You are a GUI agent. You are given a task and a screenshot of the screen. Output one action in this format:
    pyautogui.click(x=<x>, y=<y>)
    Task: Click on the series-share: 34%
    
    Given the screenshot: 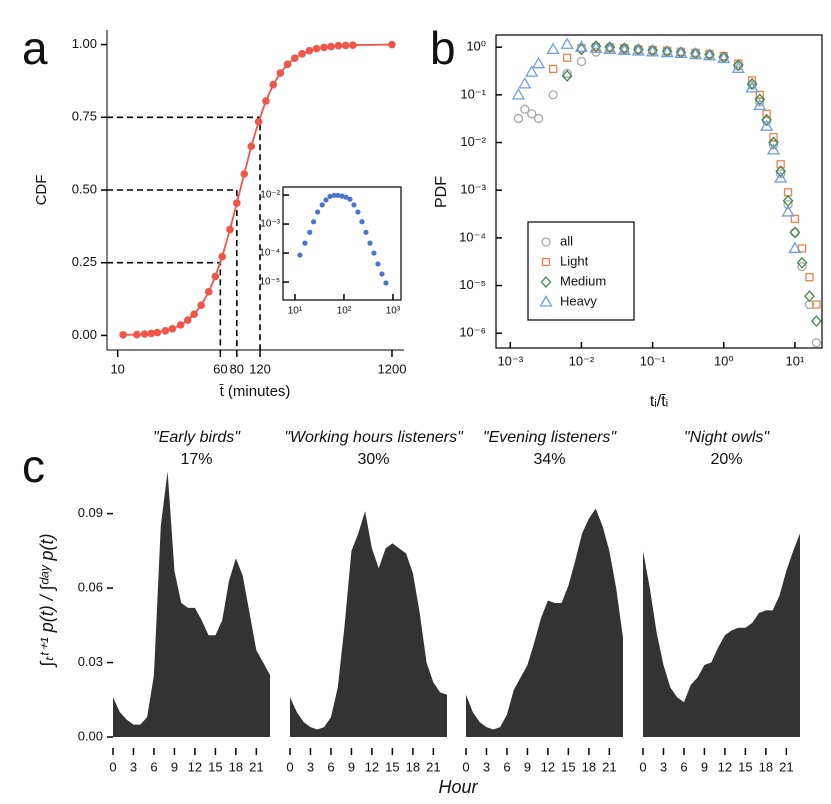 What is the action you would take?
    pyautogui.click(x=549, y=459)
    